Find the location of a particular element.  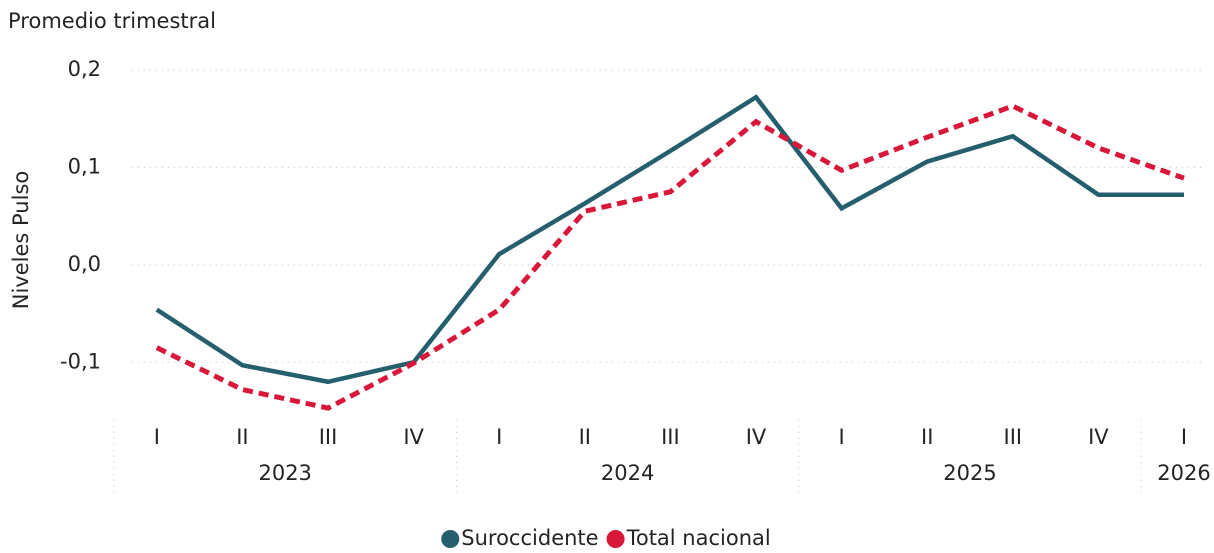

legend-item: Total nacional is located at coordinates (688, 538).